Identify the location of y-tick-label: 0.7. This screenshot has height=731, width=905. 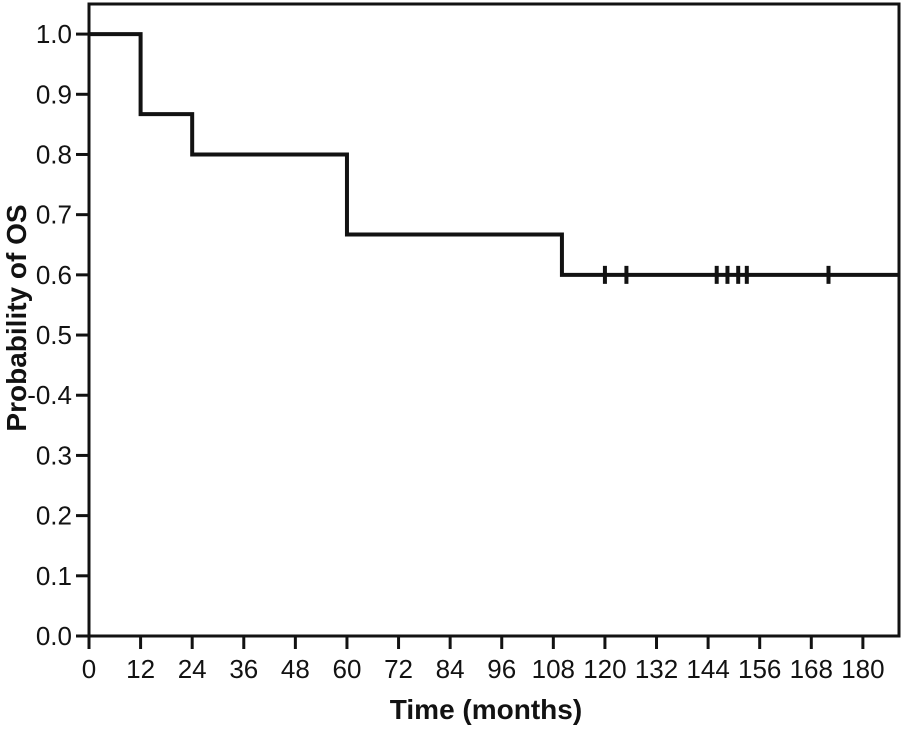
(54, 215).